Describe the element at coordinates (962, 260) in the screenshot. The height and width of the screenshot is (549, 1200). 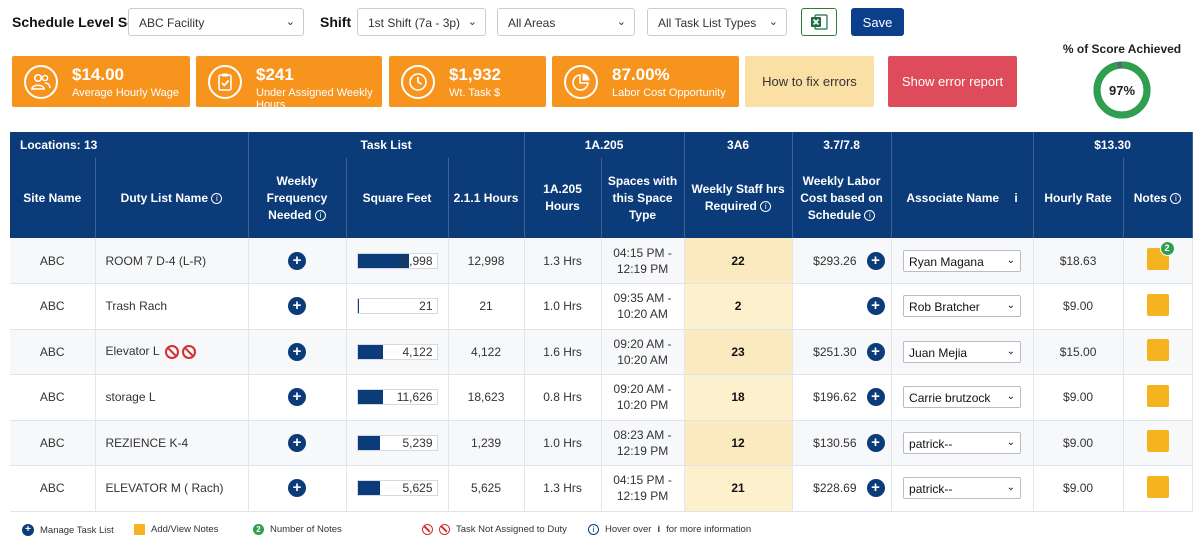
I see `associate-select: Ryan Magana ⌄` at that location.